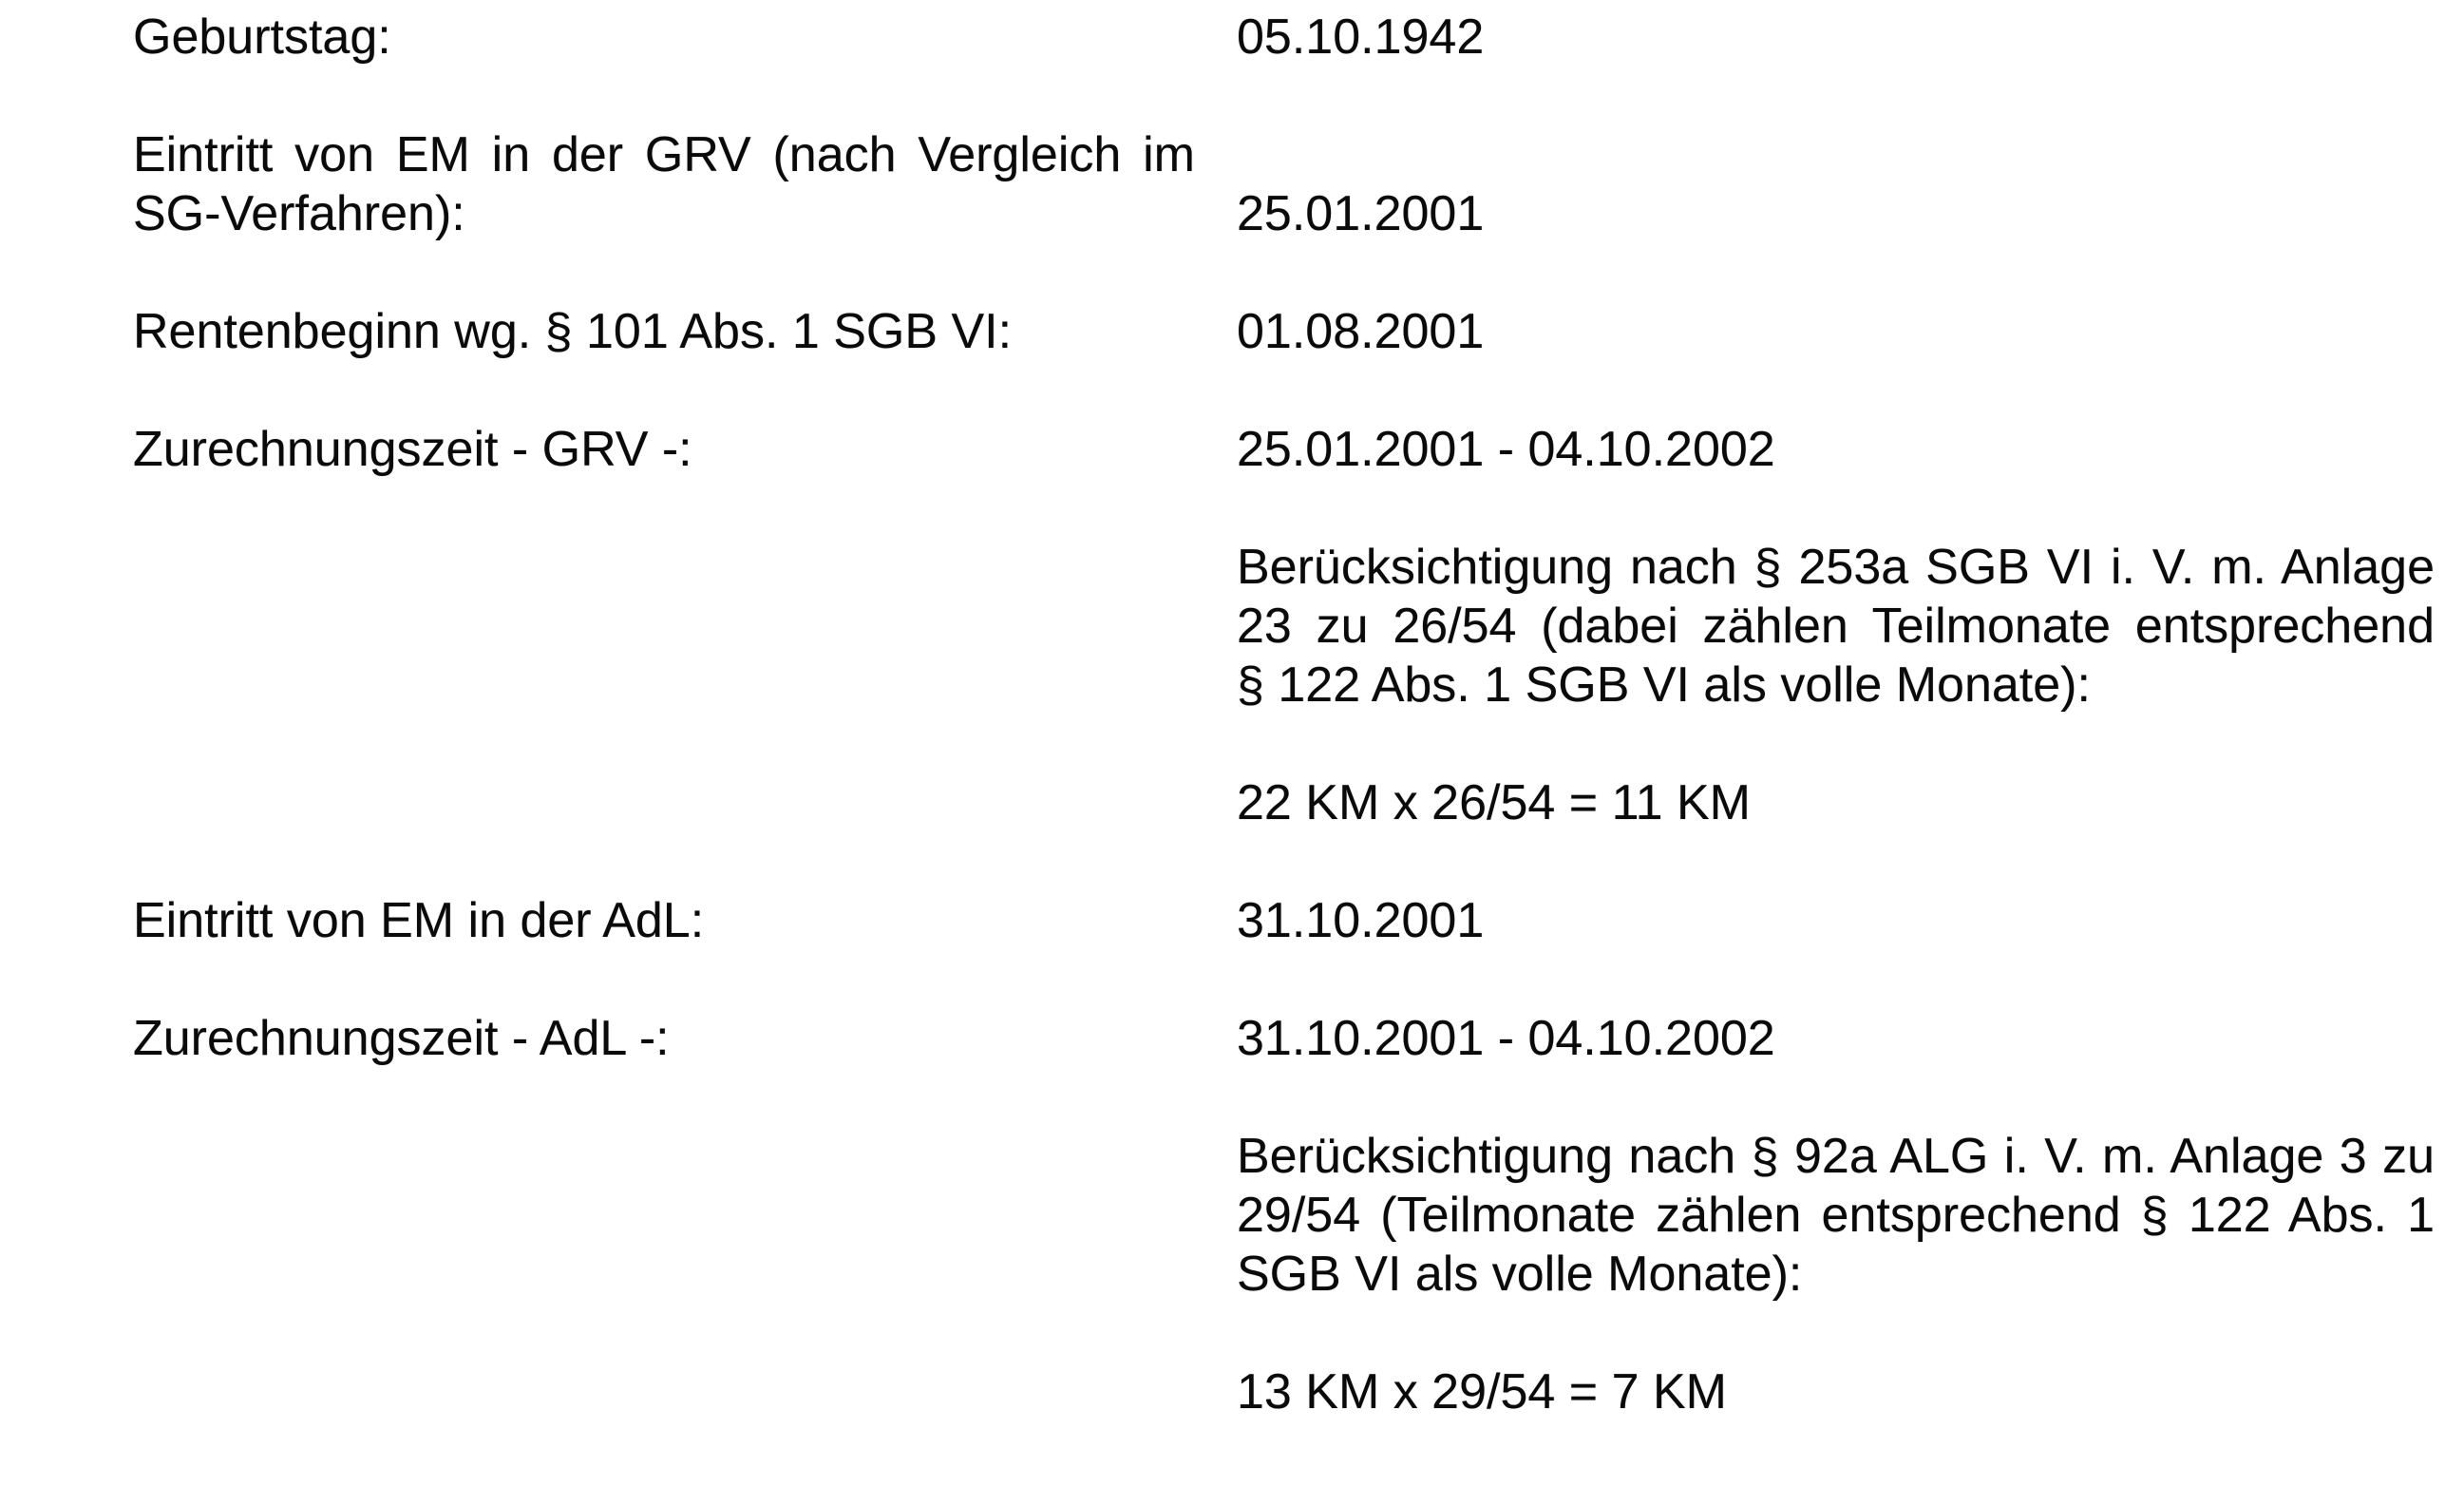 The width and height of the screenshot is (2464, 1486). What do you see at coordinates (1506, 1038) in the screenshot?
I see `value-text: 31.10.2001 - 04.10.2002` at bounding box center [1506, 1038].